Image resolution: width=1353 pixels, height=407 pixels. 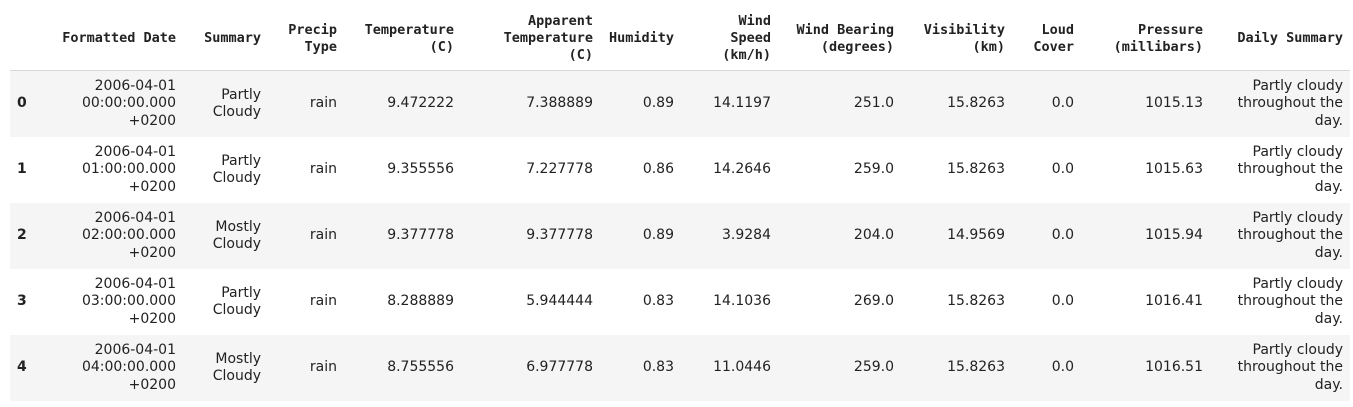 I want to click on cell-wind-bearing: 204.0, so click(x=839, y=236).